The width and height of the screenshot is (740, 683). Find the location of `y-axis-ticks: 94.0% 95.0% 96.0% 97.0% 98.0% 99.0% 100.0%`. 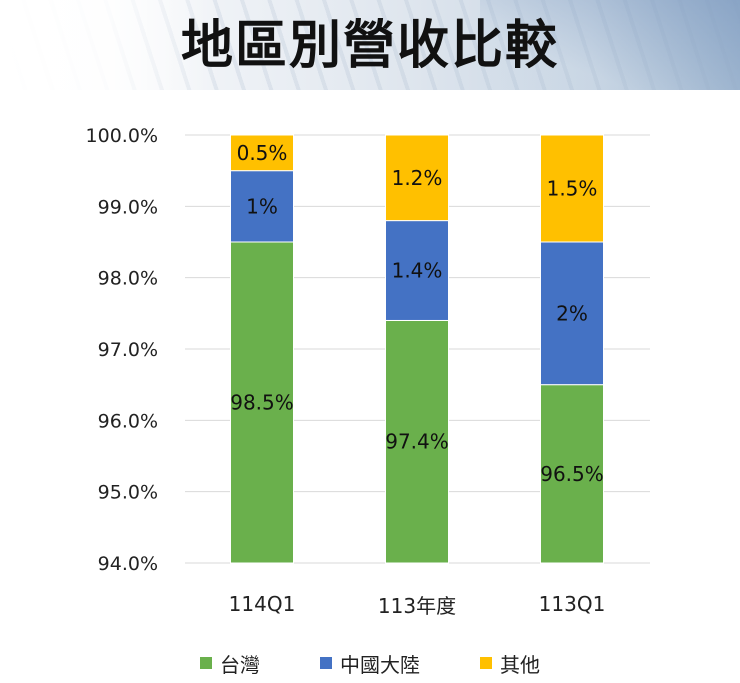

y-axis-ticks: 94.0% 95.0% 96.0% 97.0% 98.0% 99.0% 100.0% is located at coordinates (122, 350).